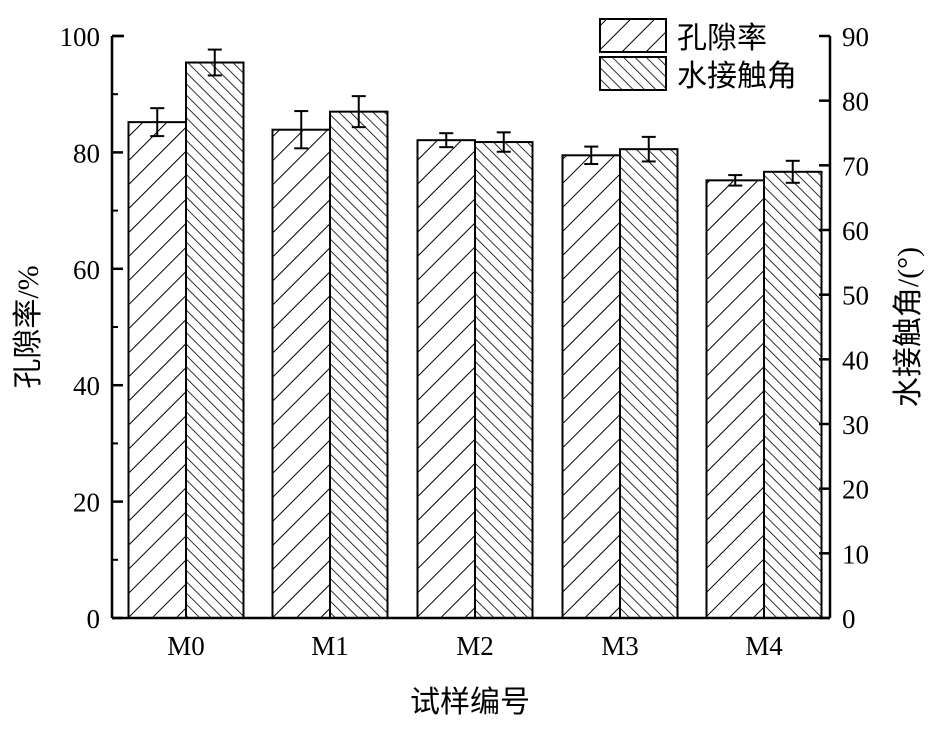  I want to click on y-tick-label-right: 0, so click(849, 619).